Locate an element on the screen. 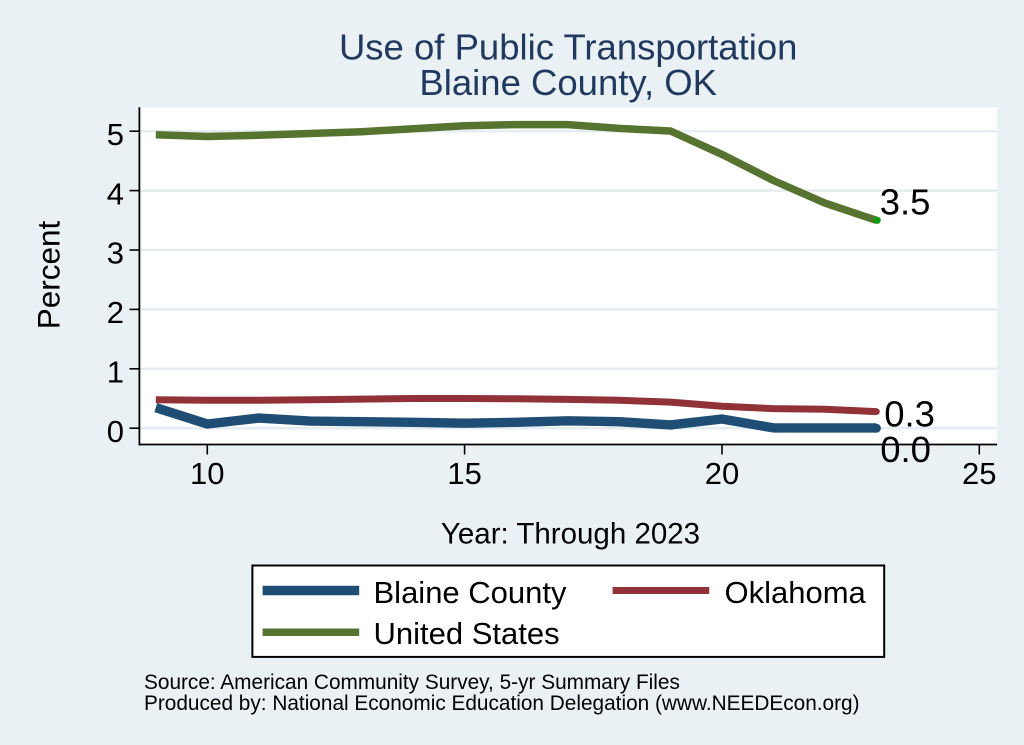 Image resolution: width=1024 pixels, height=745 pixels. svg-text: Blaine County, OK is located at coordinates (568, 82).